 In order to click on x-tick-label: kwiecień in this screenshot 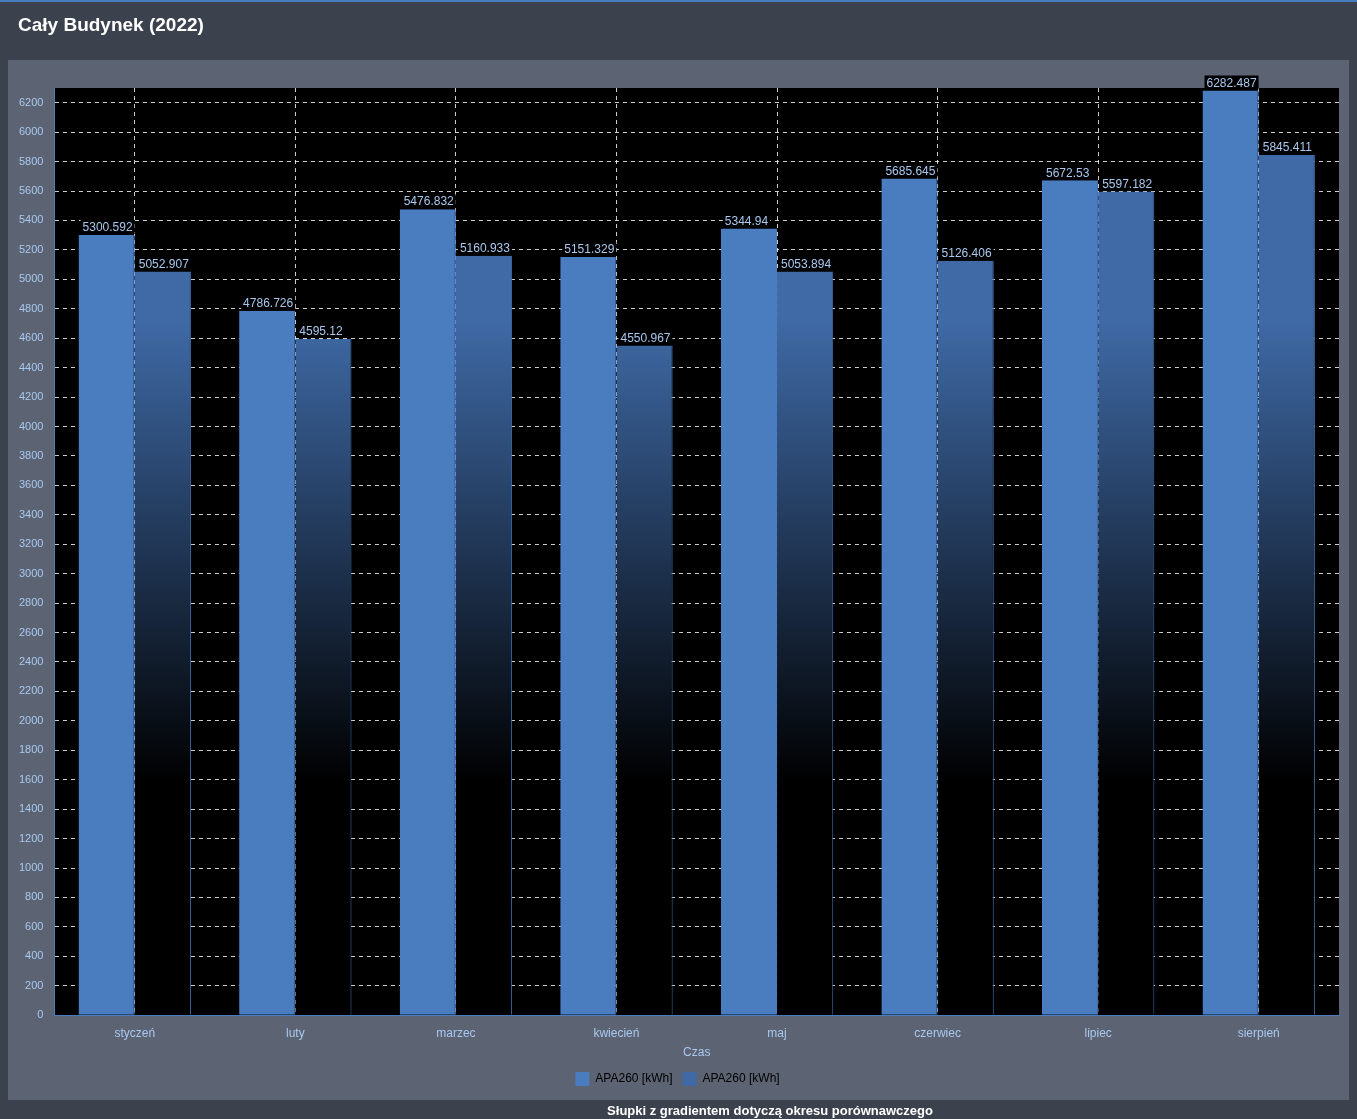, I will do `click(616, 1032)`.